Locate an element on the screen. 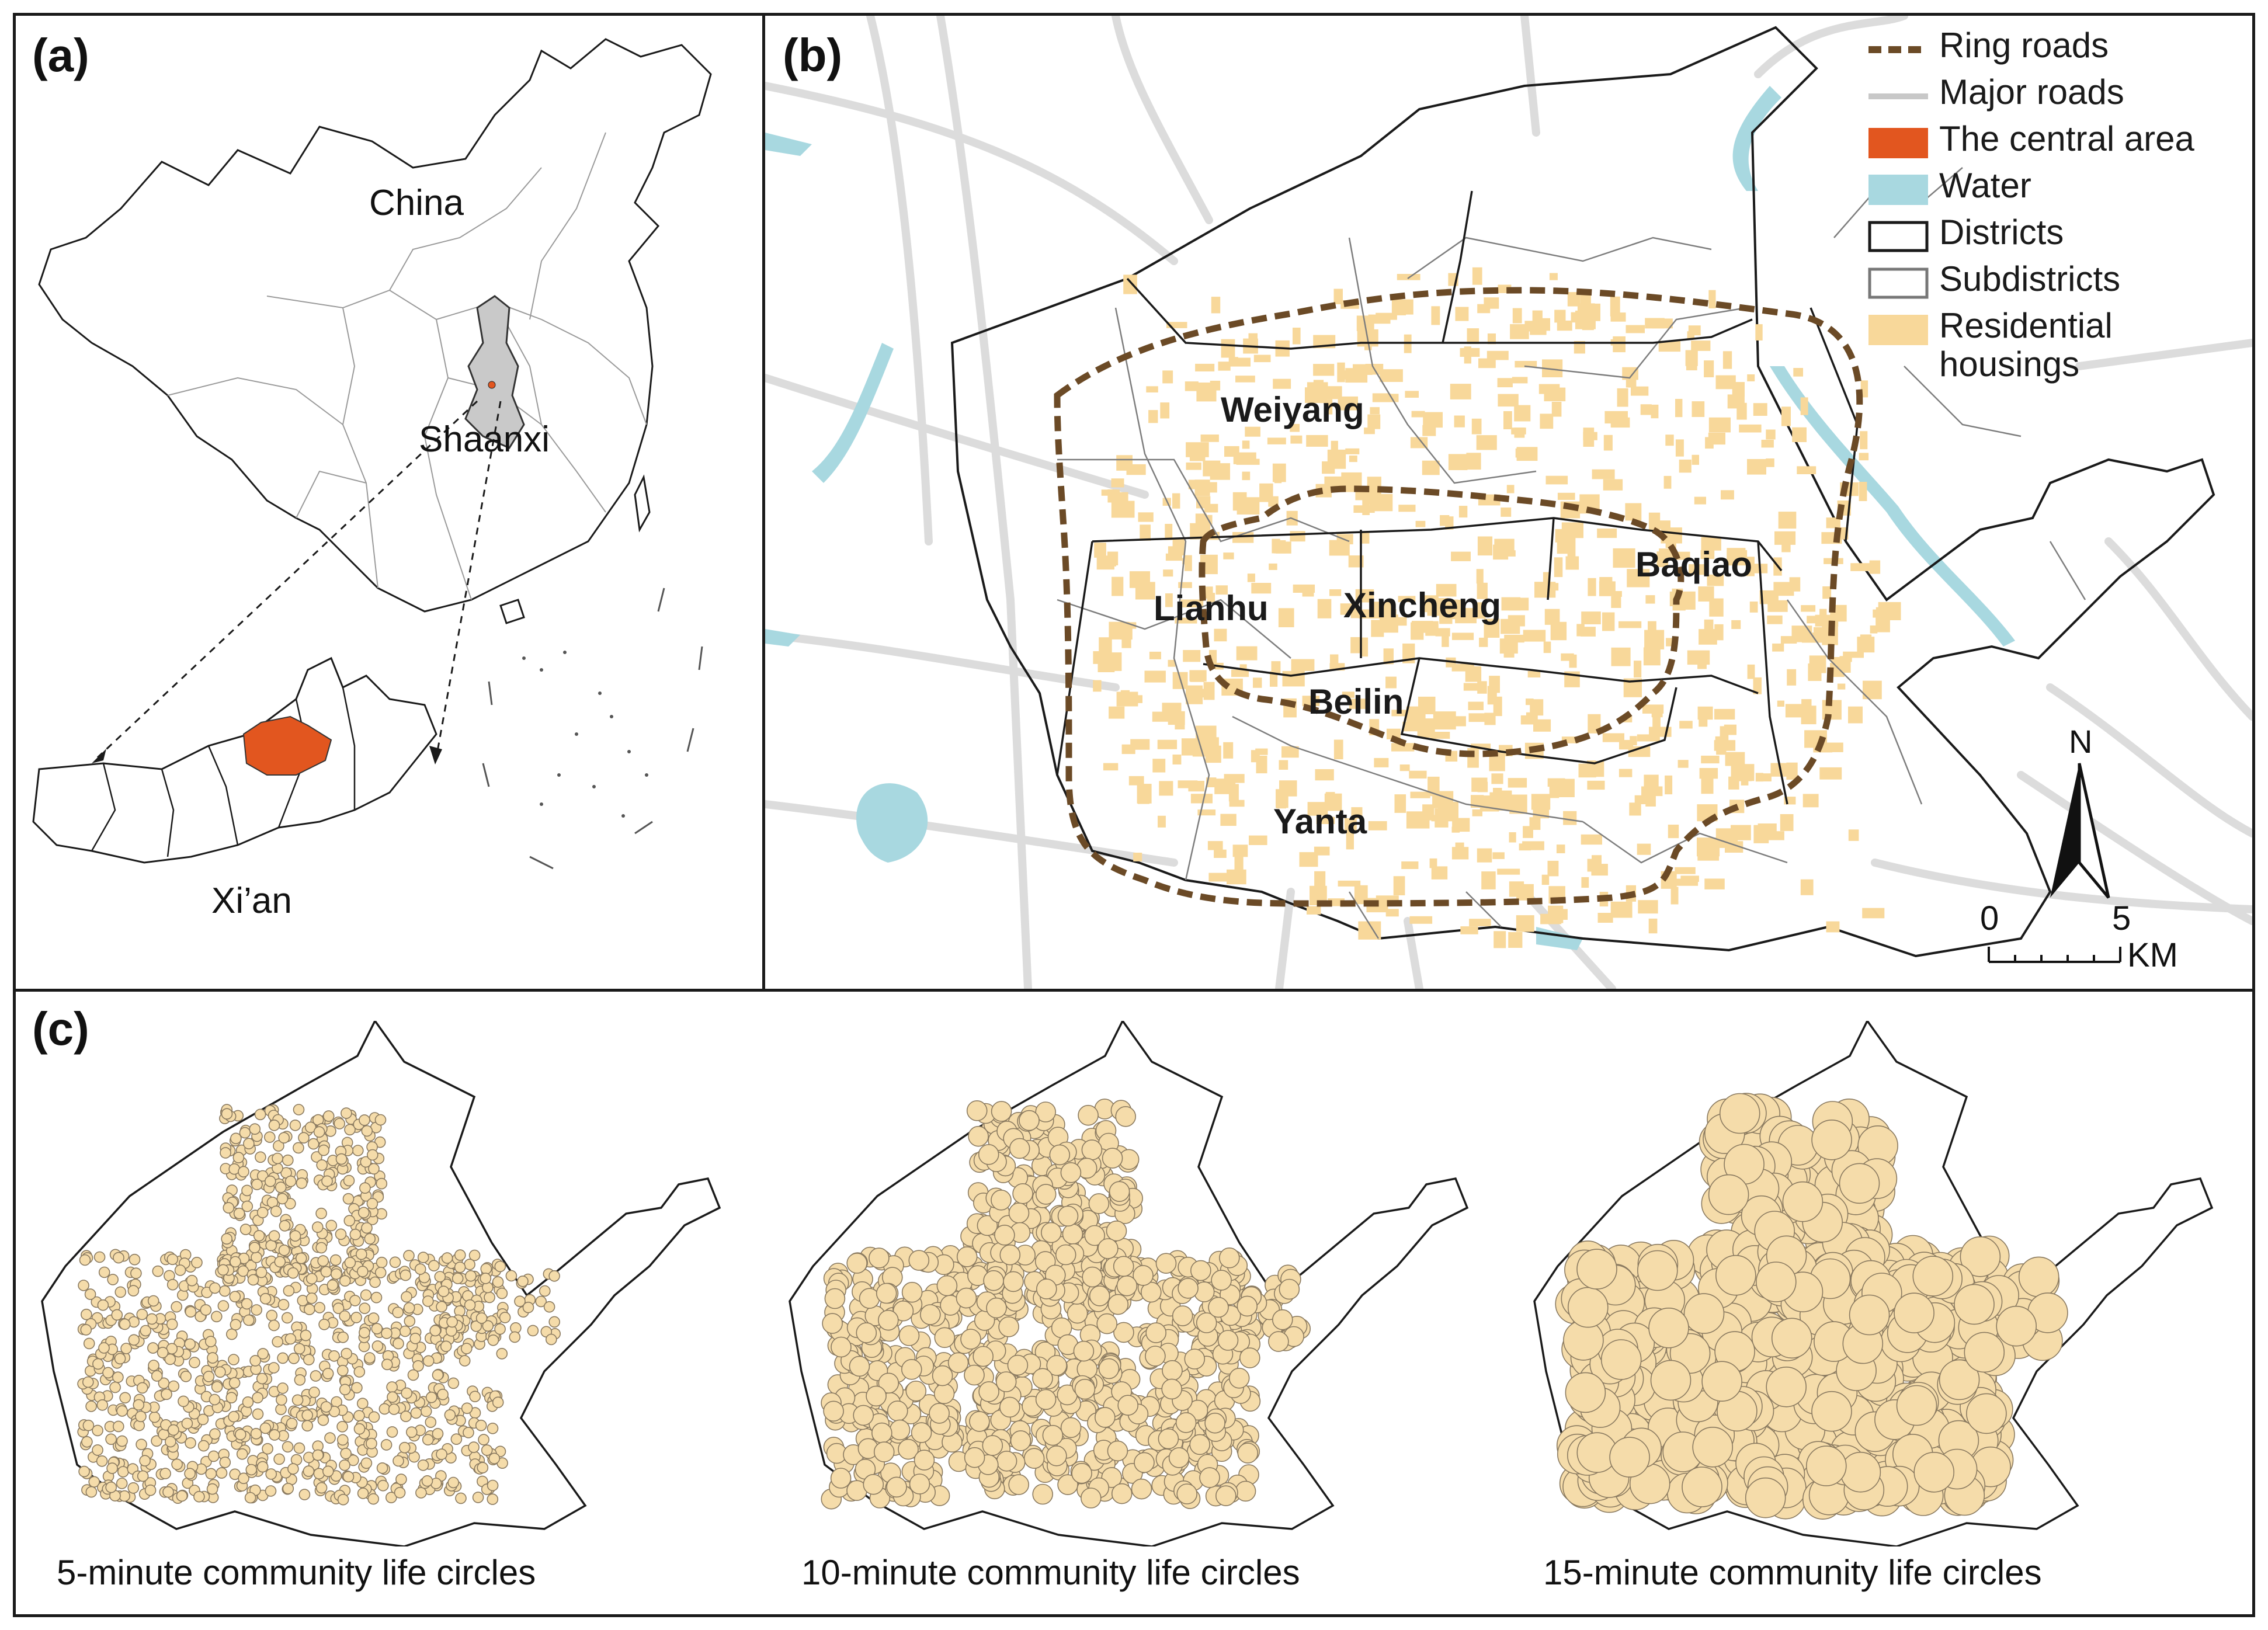 The image size is (2268, 1630). scale-end-label: 5 is located at coordinates (2121, 918).